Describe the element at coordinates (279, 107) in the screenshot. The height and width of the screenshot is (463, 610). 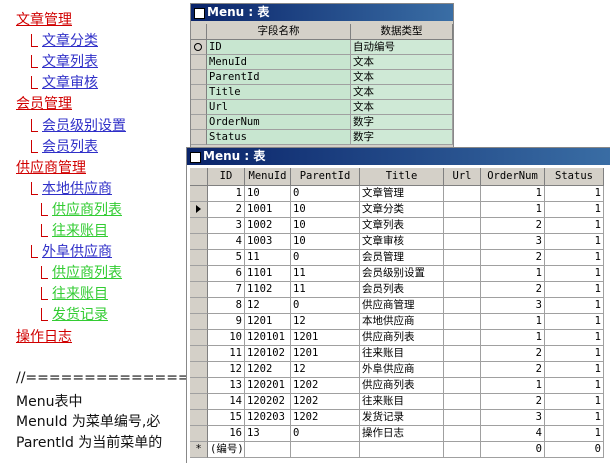
I see `field-cell: Url` at that location.